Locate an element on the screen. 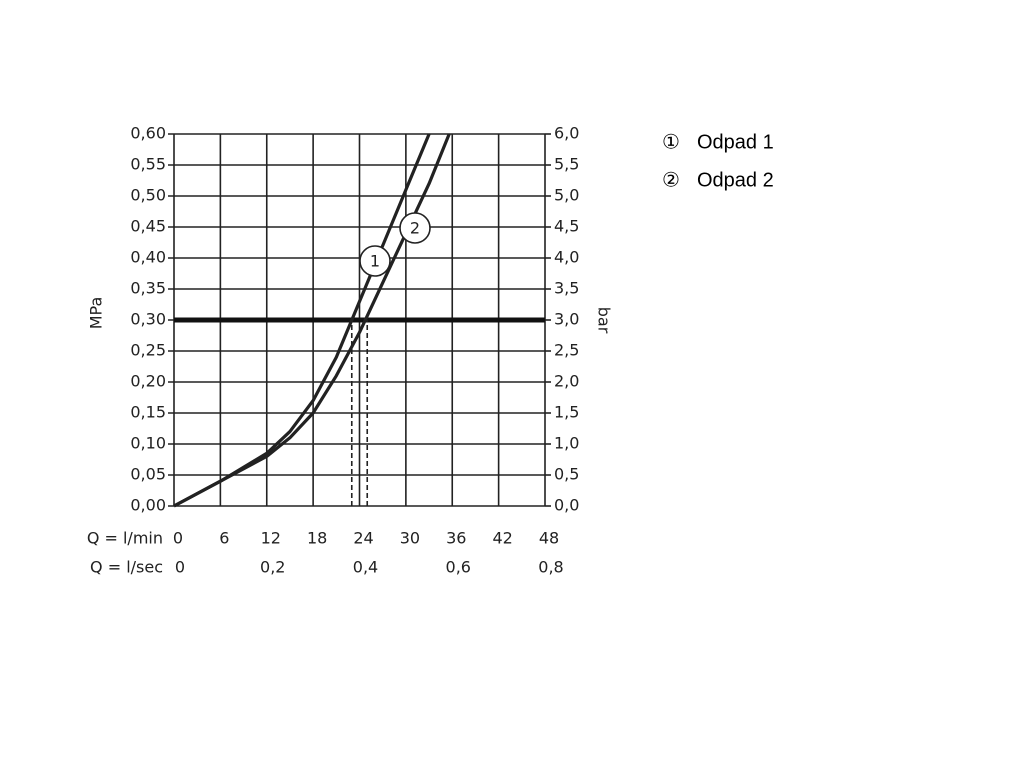 The width and height of the screenshot is (1024, 768). legend-marker: ① is located at coordinates (671, 142).